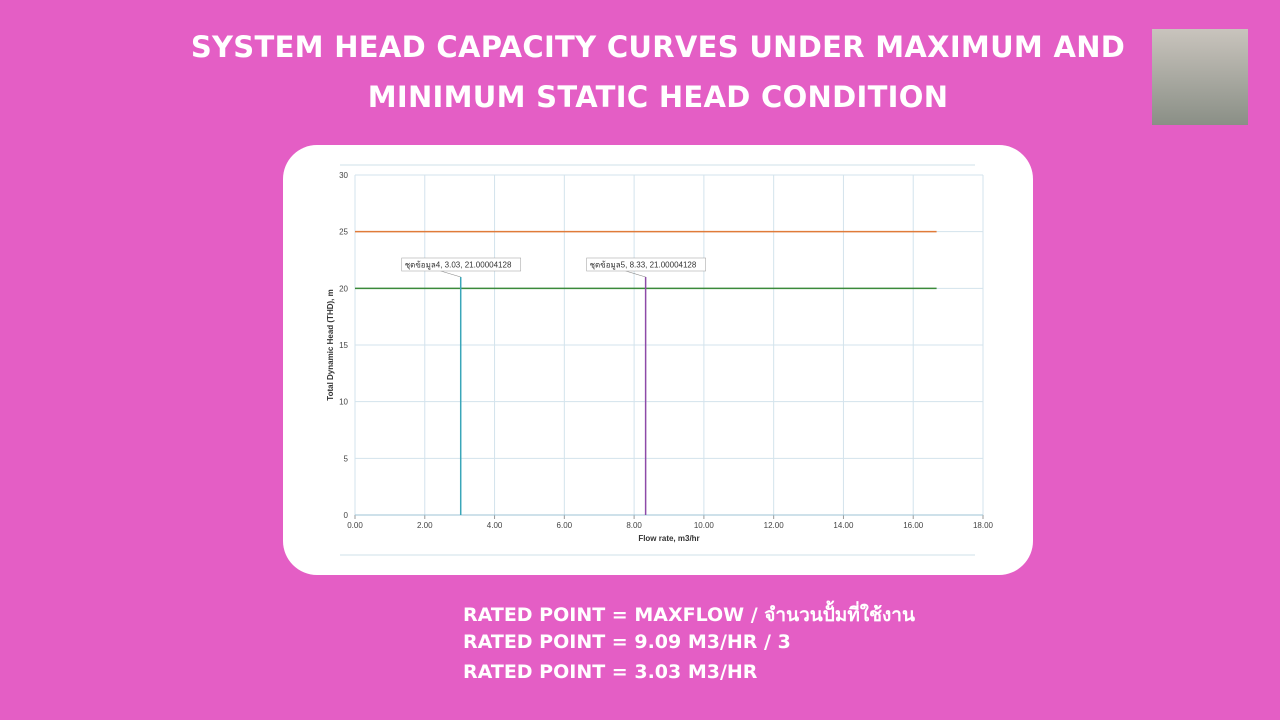 The width and height of the screenshot is (1280, 720). Describe the element at coordinates (346, 515) in the screenshot. I see `y-tick-label: 0` at that location.